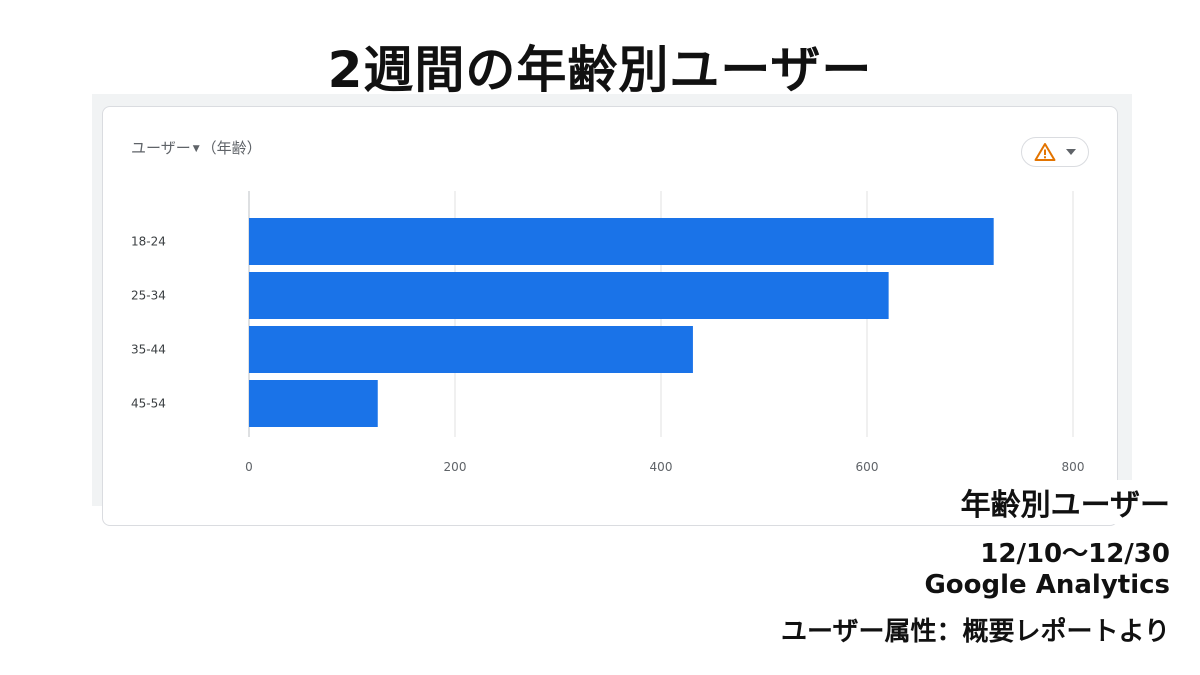 The width and height of the screenshot is (1200, 675). Describe the element at coordinates (455, 467) in the screenshot. I see `x-tick-label: 200` at that location.